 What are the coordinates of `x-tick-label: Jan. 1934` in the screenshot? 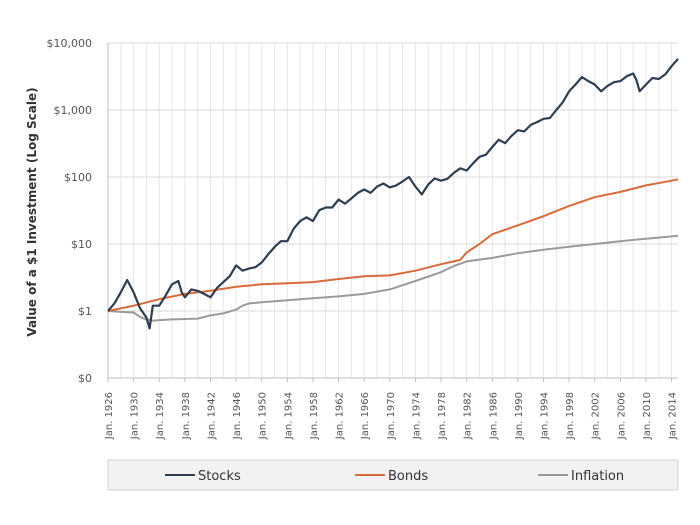 It's located at (160, 416).